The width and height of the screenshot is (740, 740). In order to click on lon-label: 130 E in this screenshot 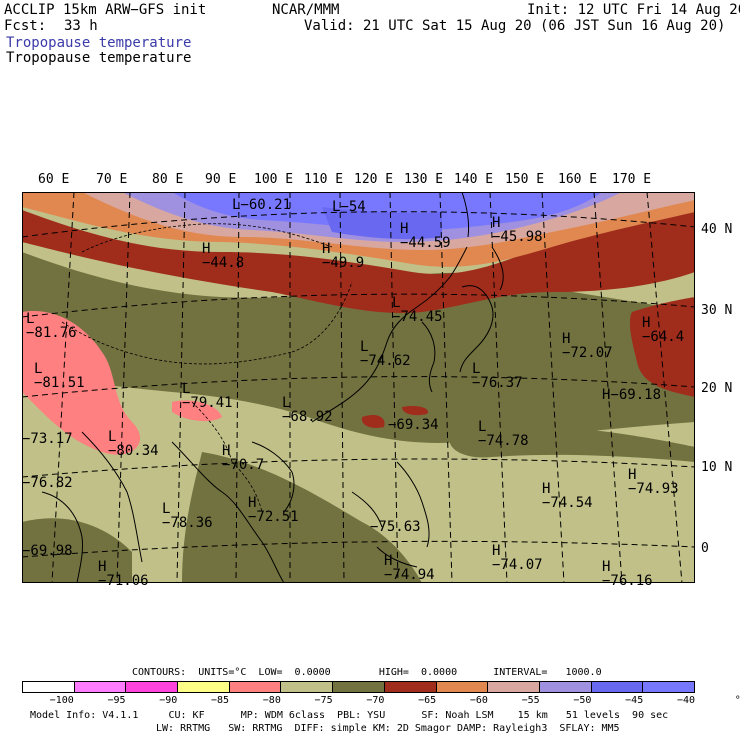, I will do `click(424, 179)`.